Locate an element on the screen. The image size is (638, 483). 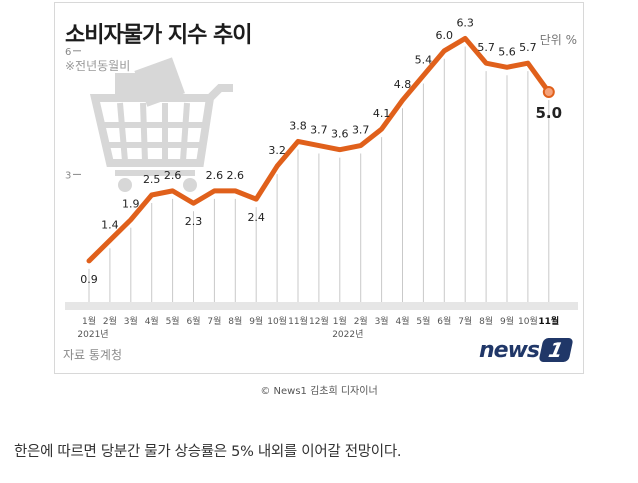
data-label: 0.9 is located at coordinates (89, 279).